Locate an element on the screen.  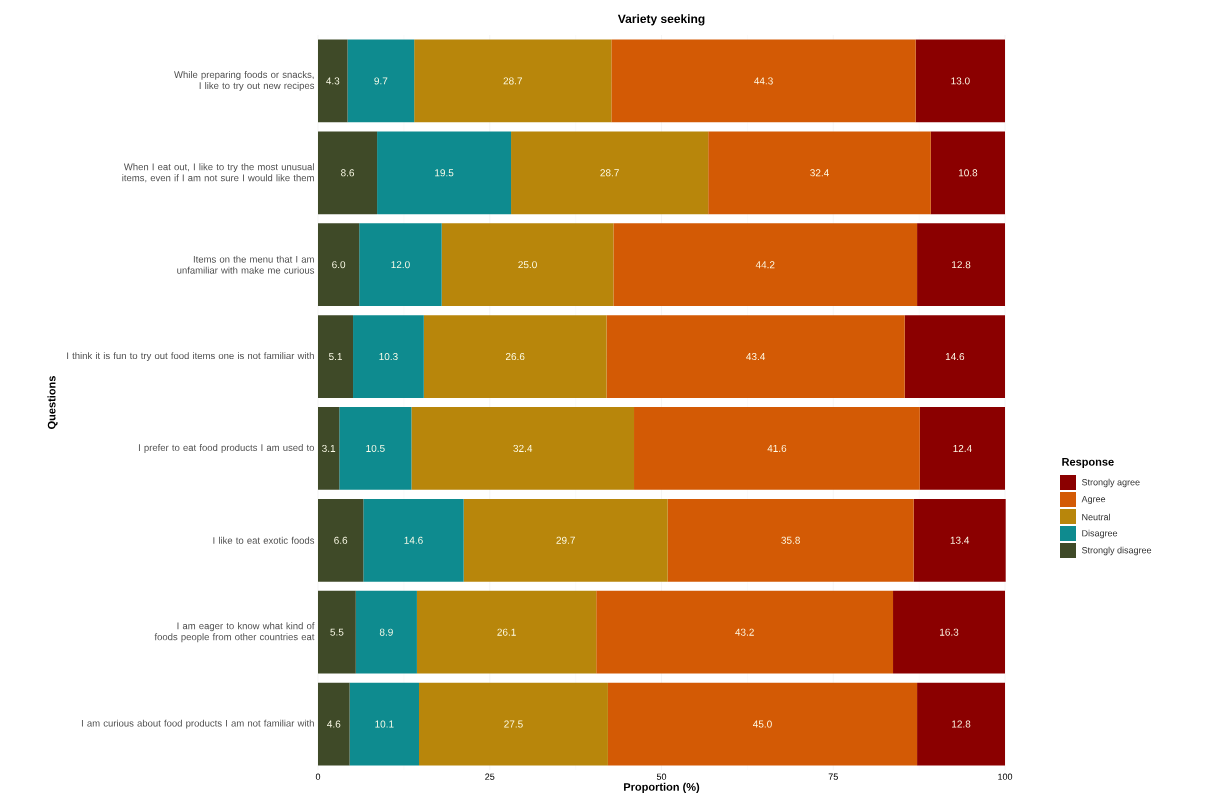
data-label: 8.9 is located at coordinates (386, 632).